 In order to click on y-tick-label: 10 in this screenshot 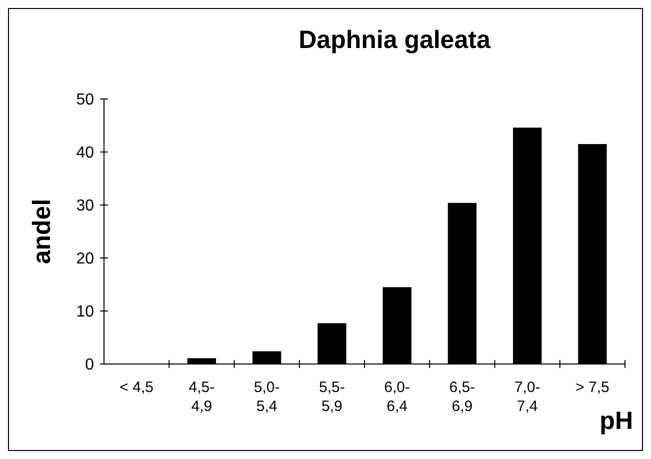, I will do `click(85, 312)`.